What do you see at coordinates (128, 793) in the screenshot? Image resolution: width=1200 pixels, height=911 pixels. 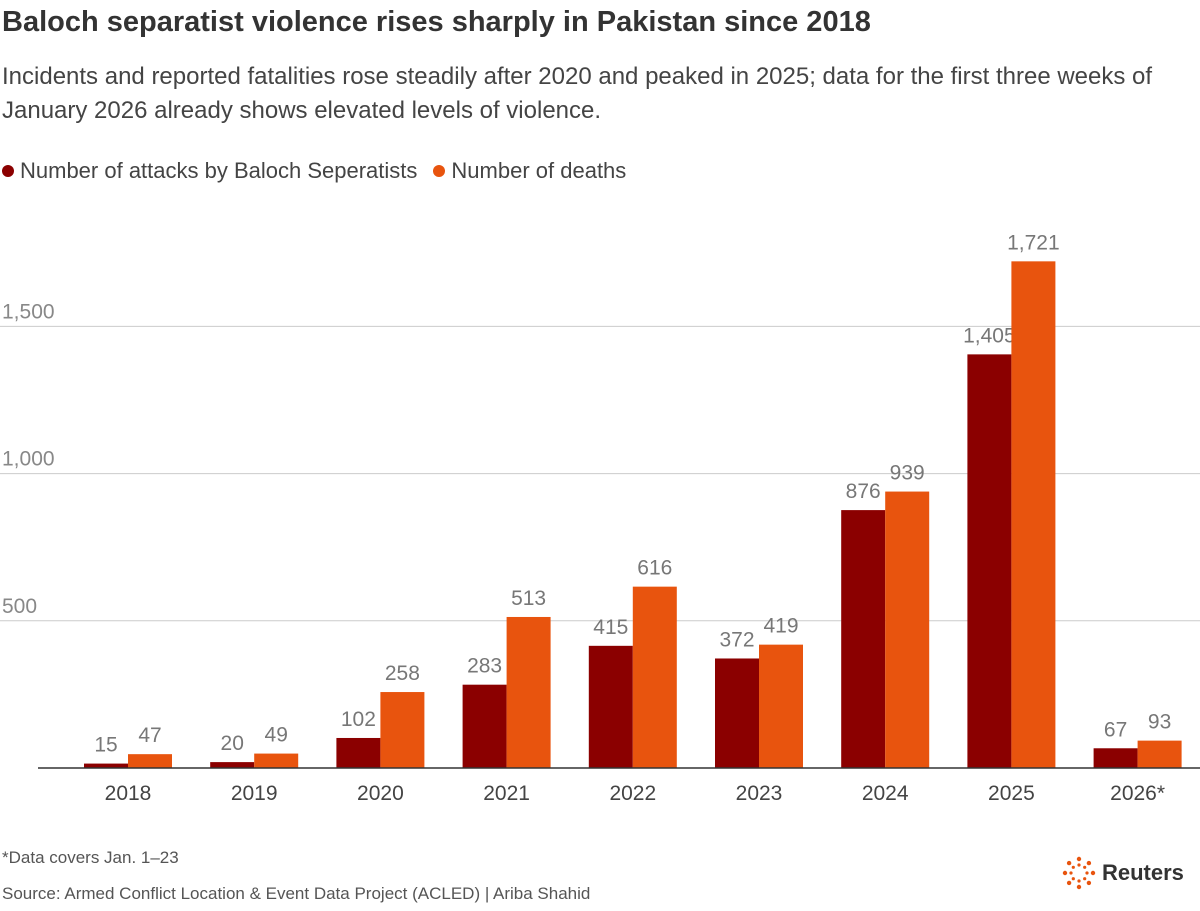 I see `x-tick-label-2018: 2018` at bounding box center [128, 793].